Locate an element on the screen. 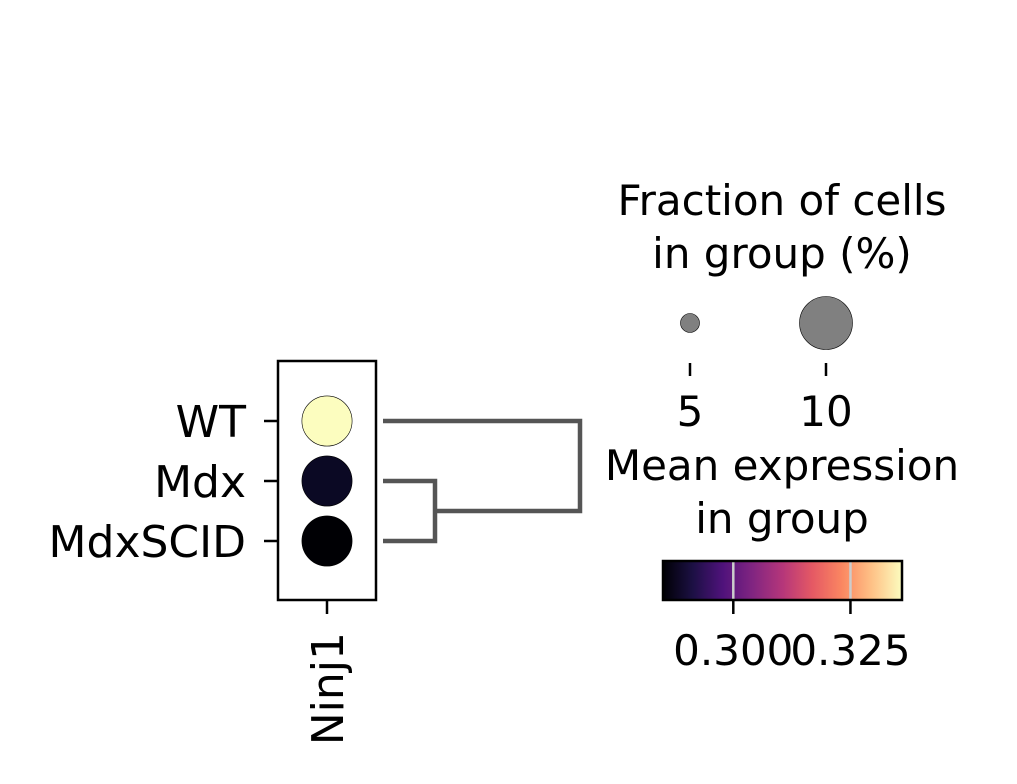 The width and height of the screenshot is (1017, 784). size-legend-label: 5 is located at coordinates (690, 411).